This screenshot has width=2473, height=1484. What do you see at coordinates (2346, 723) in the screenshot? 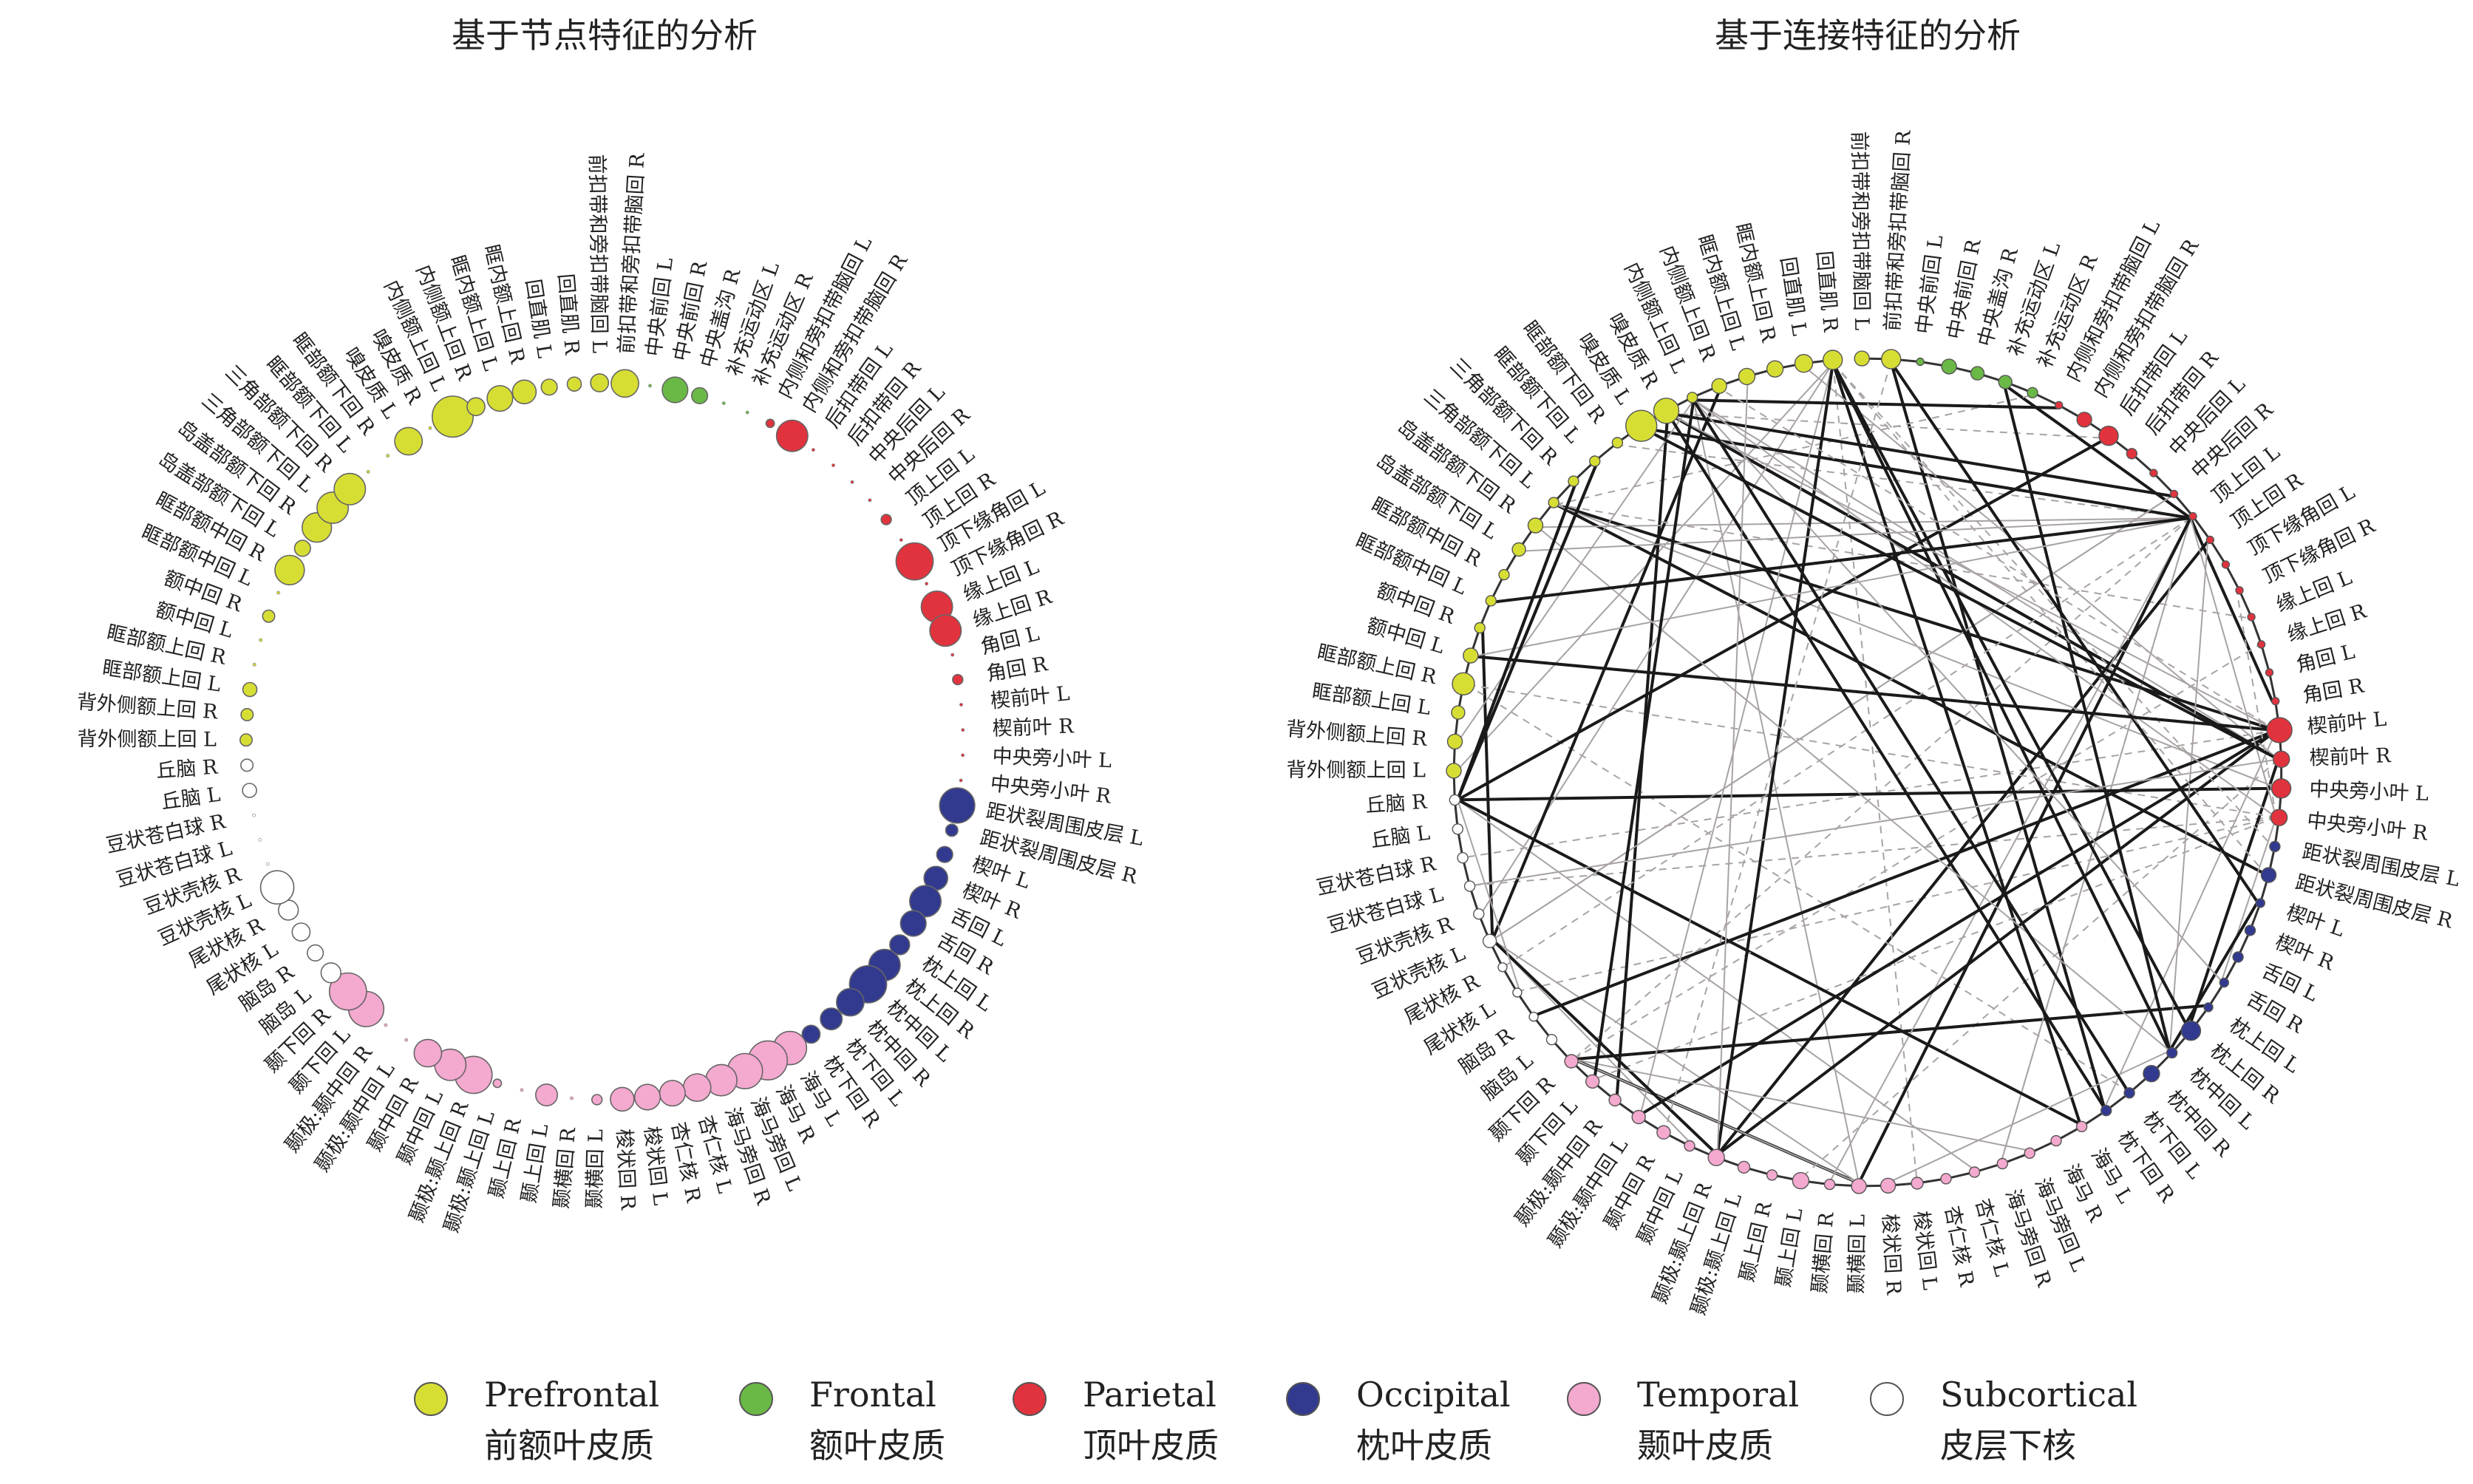
I see `right-region-label: 楔前叶 L` at bounding box center [2346, 723].